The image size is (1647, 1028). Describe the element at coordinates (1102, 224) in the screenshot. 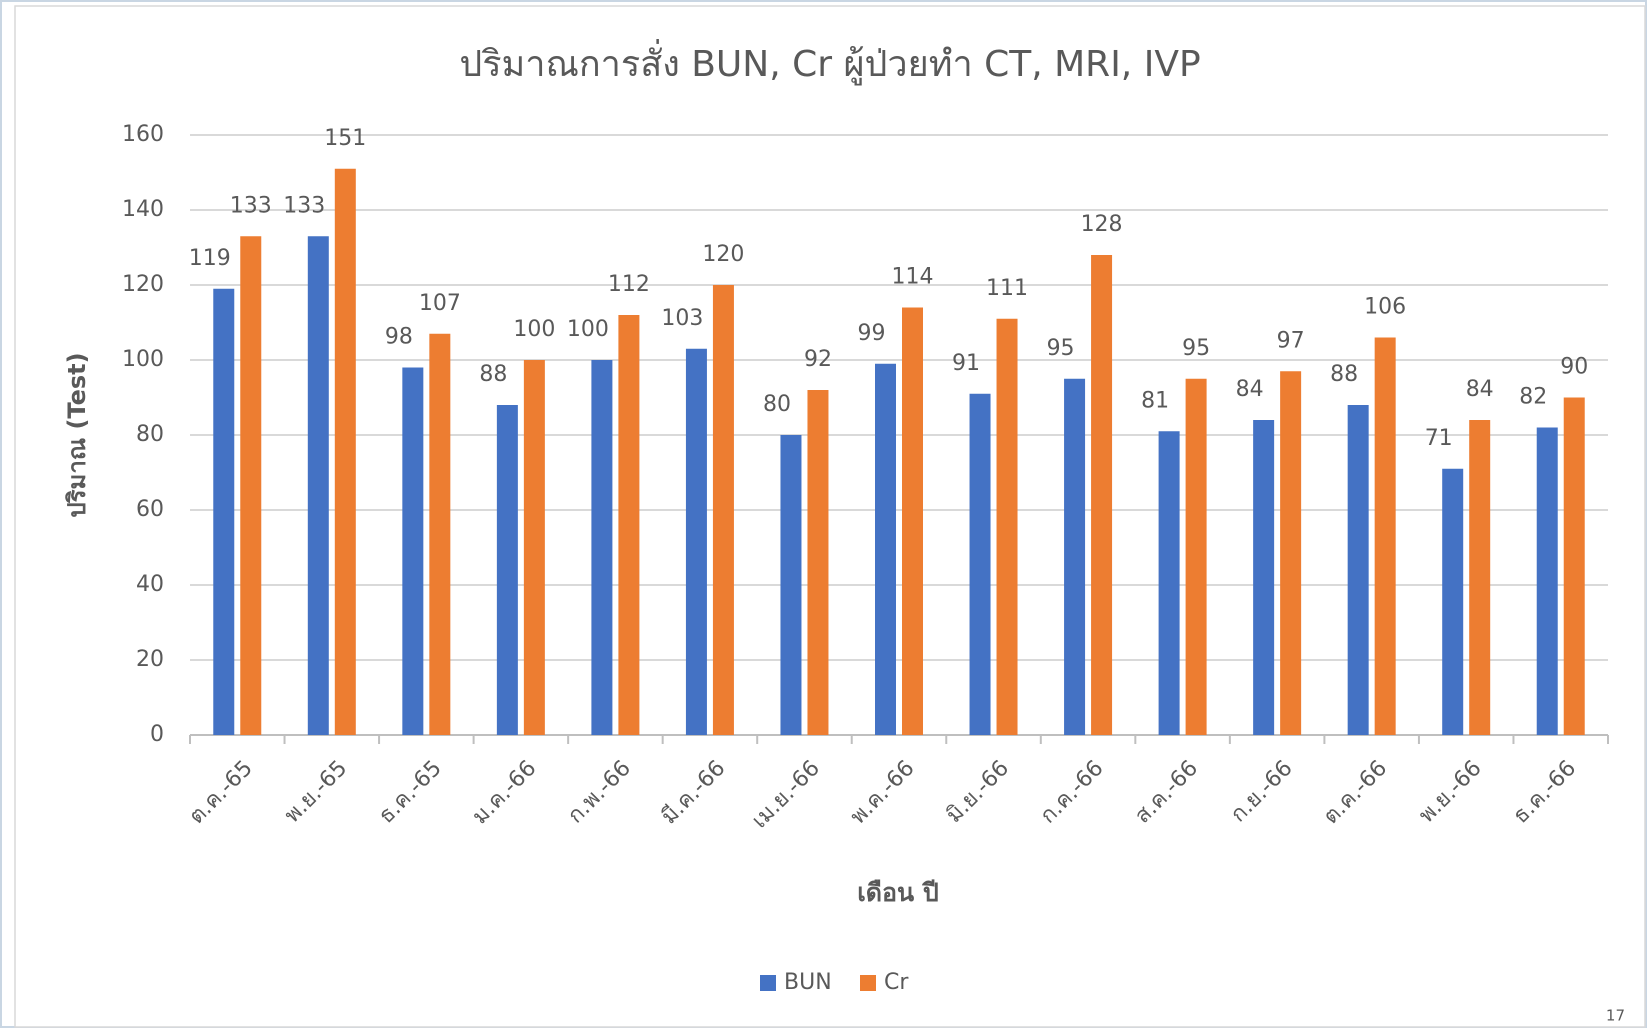

I see `data-label: 128` at that location.